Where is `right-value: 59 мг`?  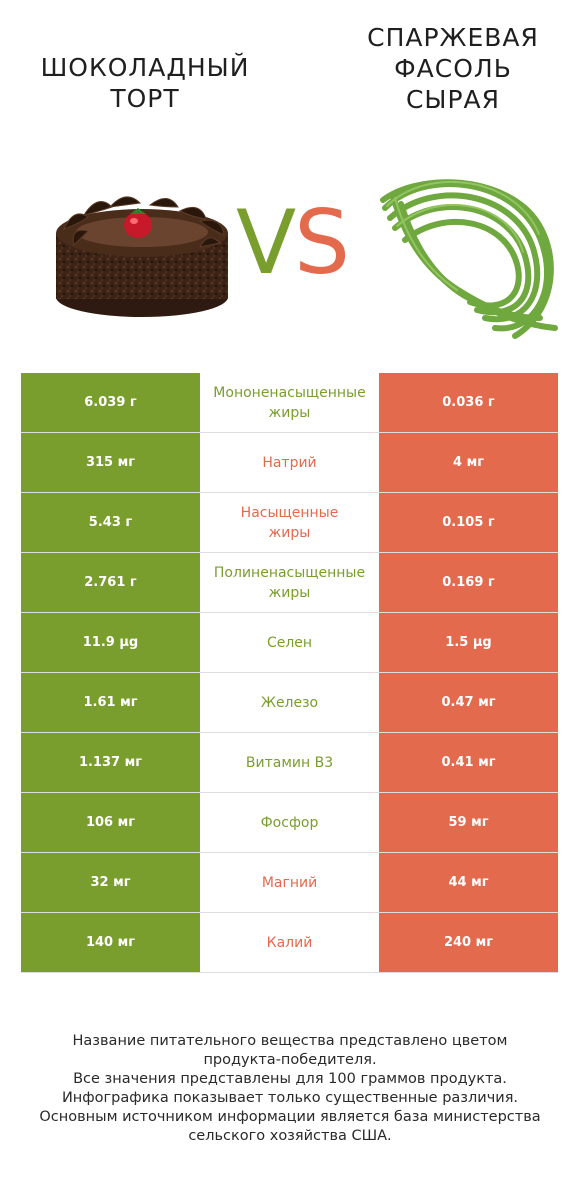
right-value: 59 мг is located at coordinates (468, 822).